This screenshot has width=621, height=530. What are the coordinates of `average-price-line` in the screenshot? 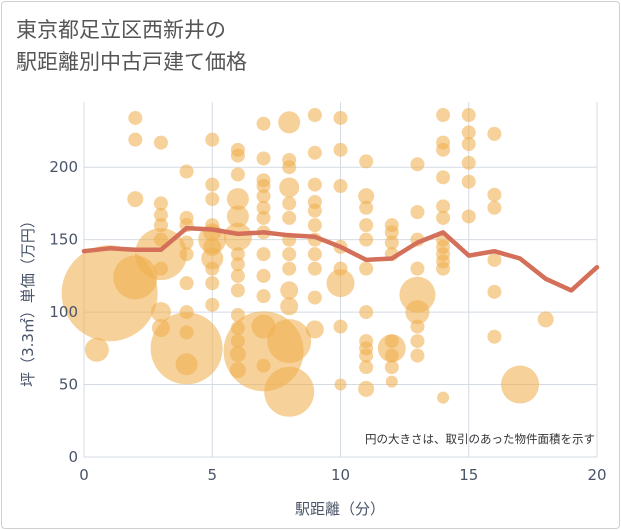 It's located at (340, 259).